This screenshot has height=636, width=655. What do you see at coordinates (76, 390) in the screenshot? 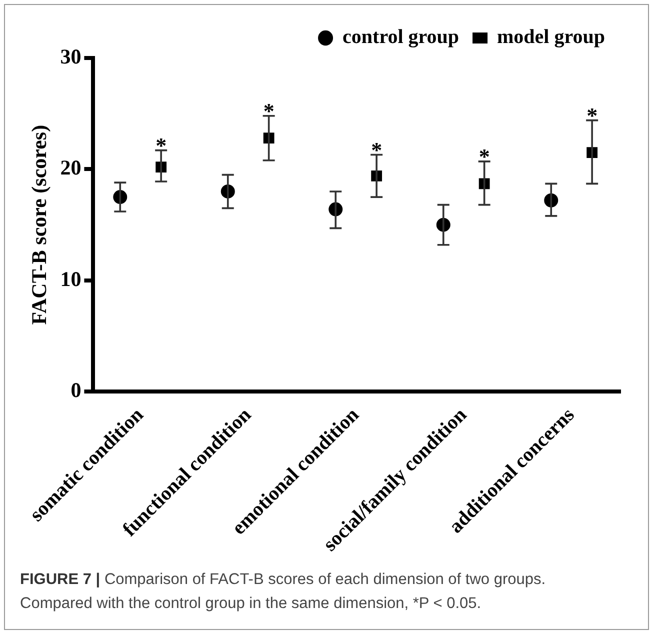
I see `y-tick-label: 0` at bounding box center [76, 390].